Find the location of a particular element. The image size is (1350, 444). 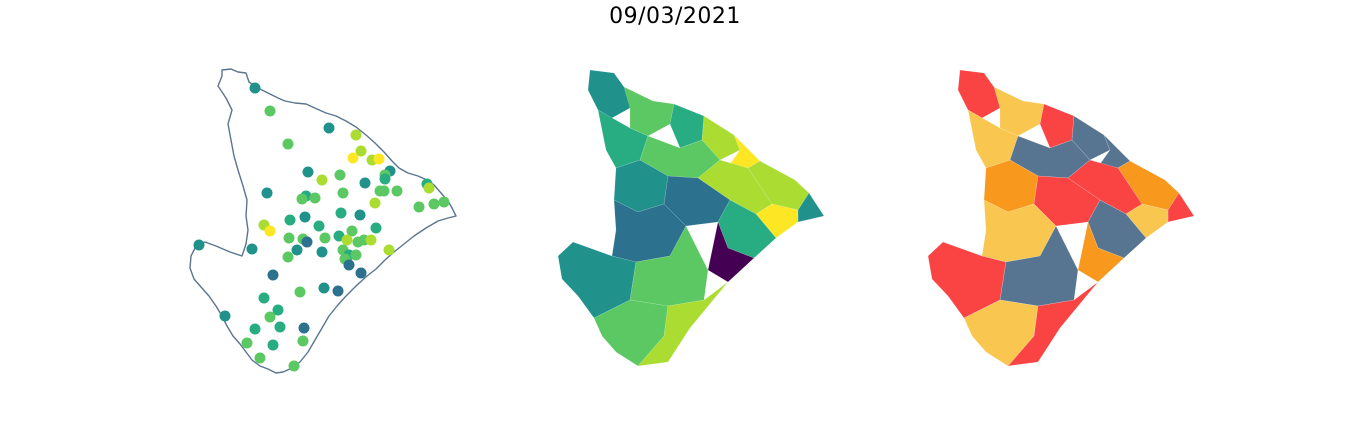

points-map is located at coordinates (323, 221).